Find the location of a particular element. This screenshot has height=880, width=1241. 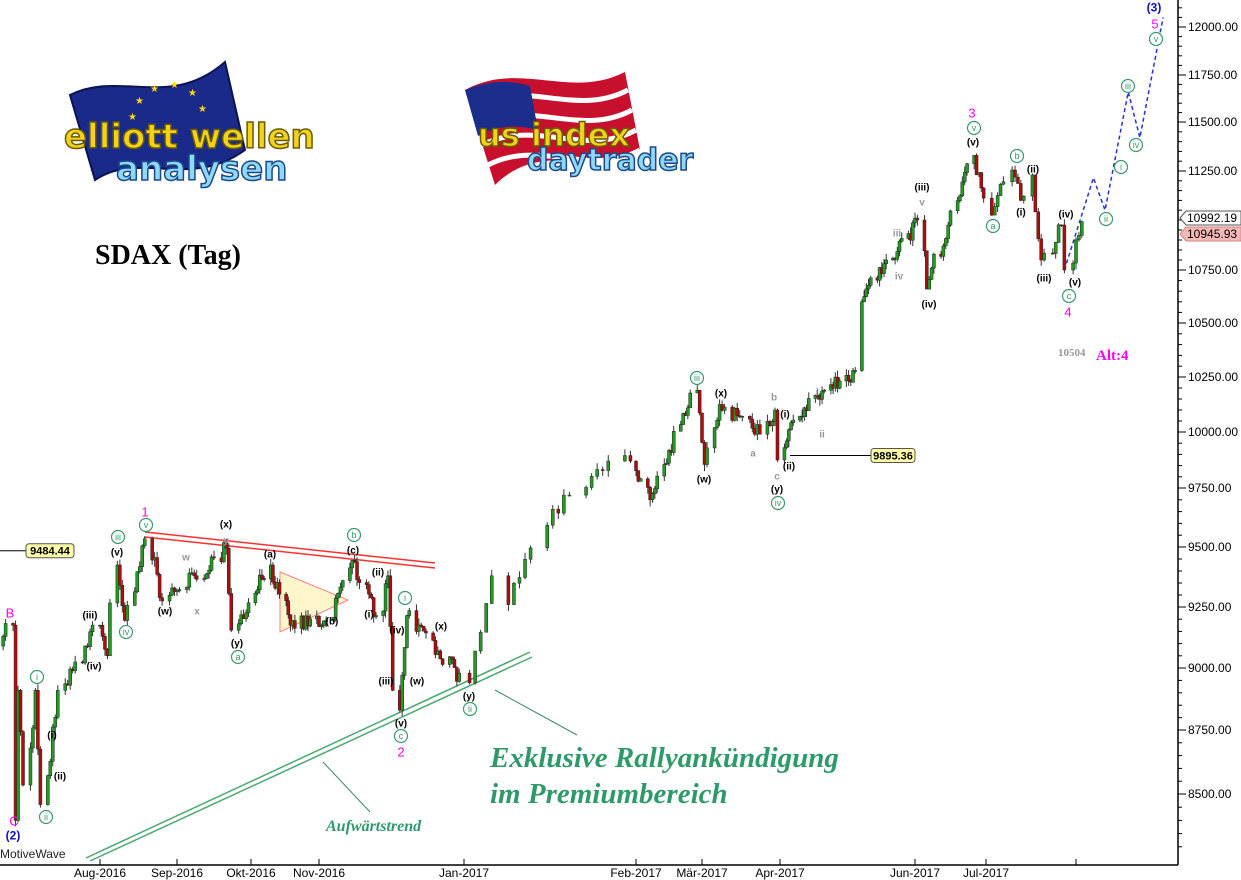

wave-label-sub: iii is located at coordinates (897, 234).